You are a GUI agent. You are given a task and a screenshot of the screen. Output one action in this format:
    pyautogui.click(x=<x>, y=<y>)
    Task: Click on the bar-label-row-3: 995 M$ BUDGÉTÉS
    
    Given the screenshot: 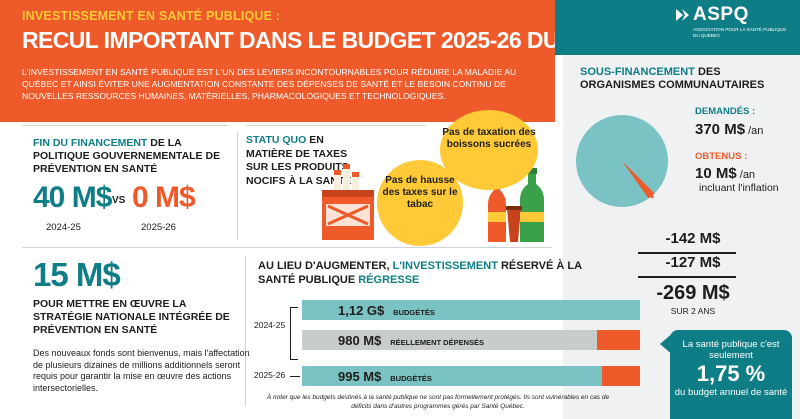 What is the action you would take?
    pyautogui.click(x=385, y=377)
    